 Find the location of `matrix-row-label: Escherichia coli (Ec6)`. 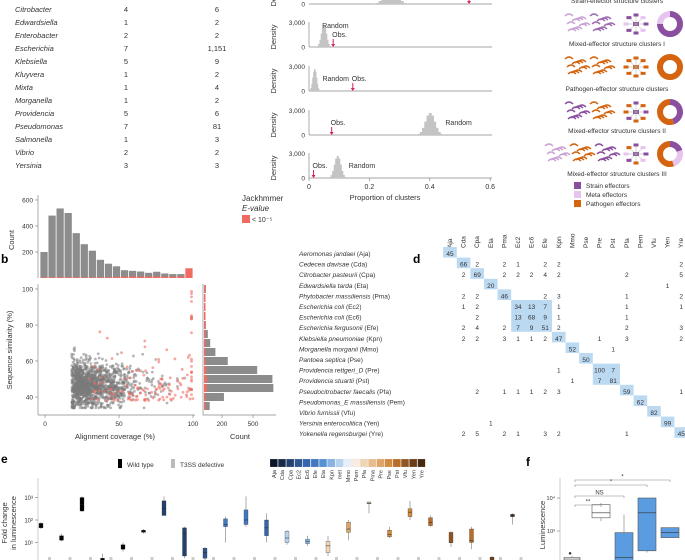

matrix-row-label: Escherichia coli (Ec6) is located at coordinates (330, 318).